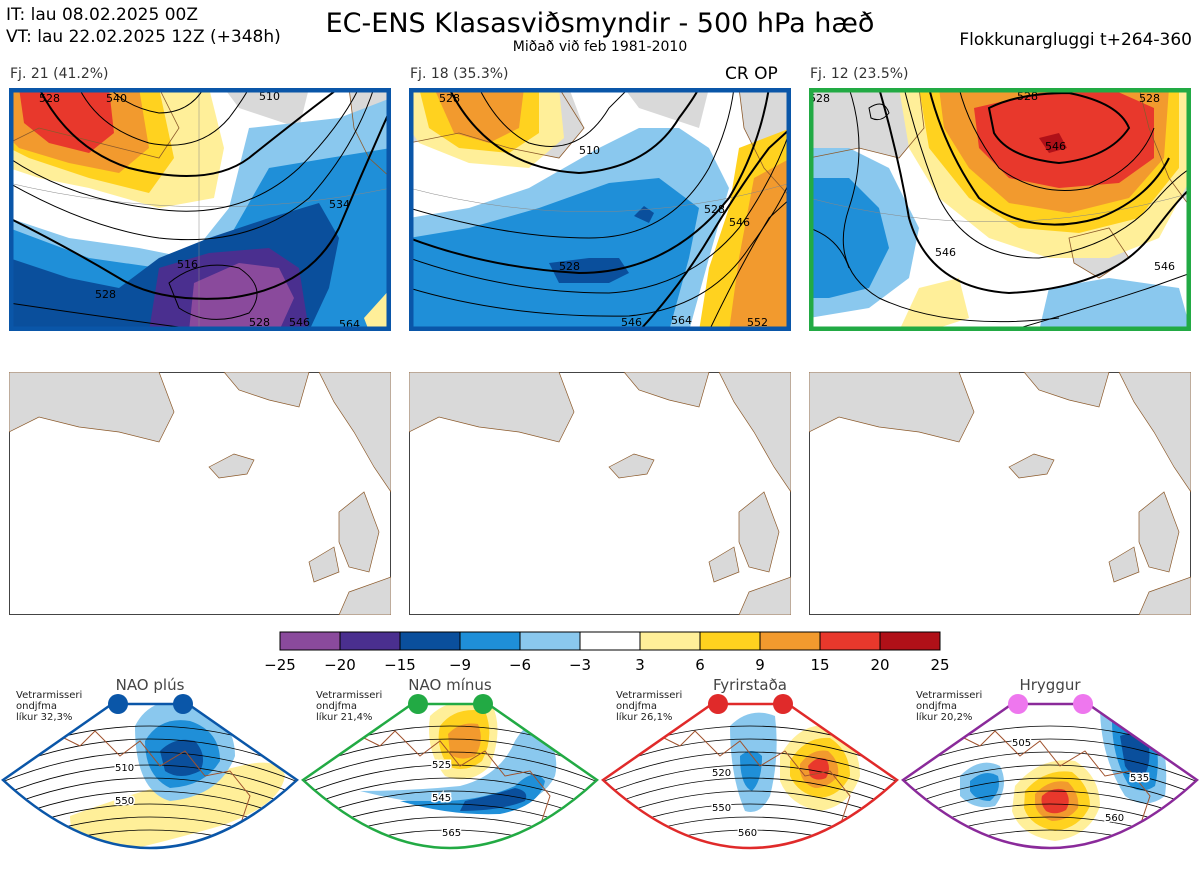 This screenshot has width=1200, height=871. What do you see at coordinates (150, 685) in the screenshot?
I see `regime-title: NAO plús` at bounding box center [150, 685].